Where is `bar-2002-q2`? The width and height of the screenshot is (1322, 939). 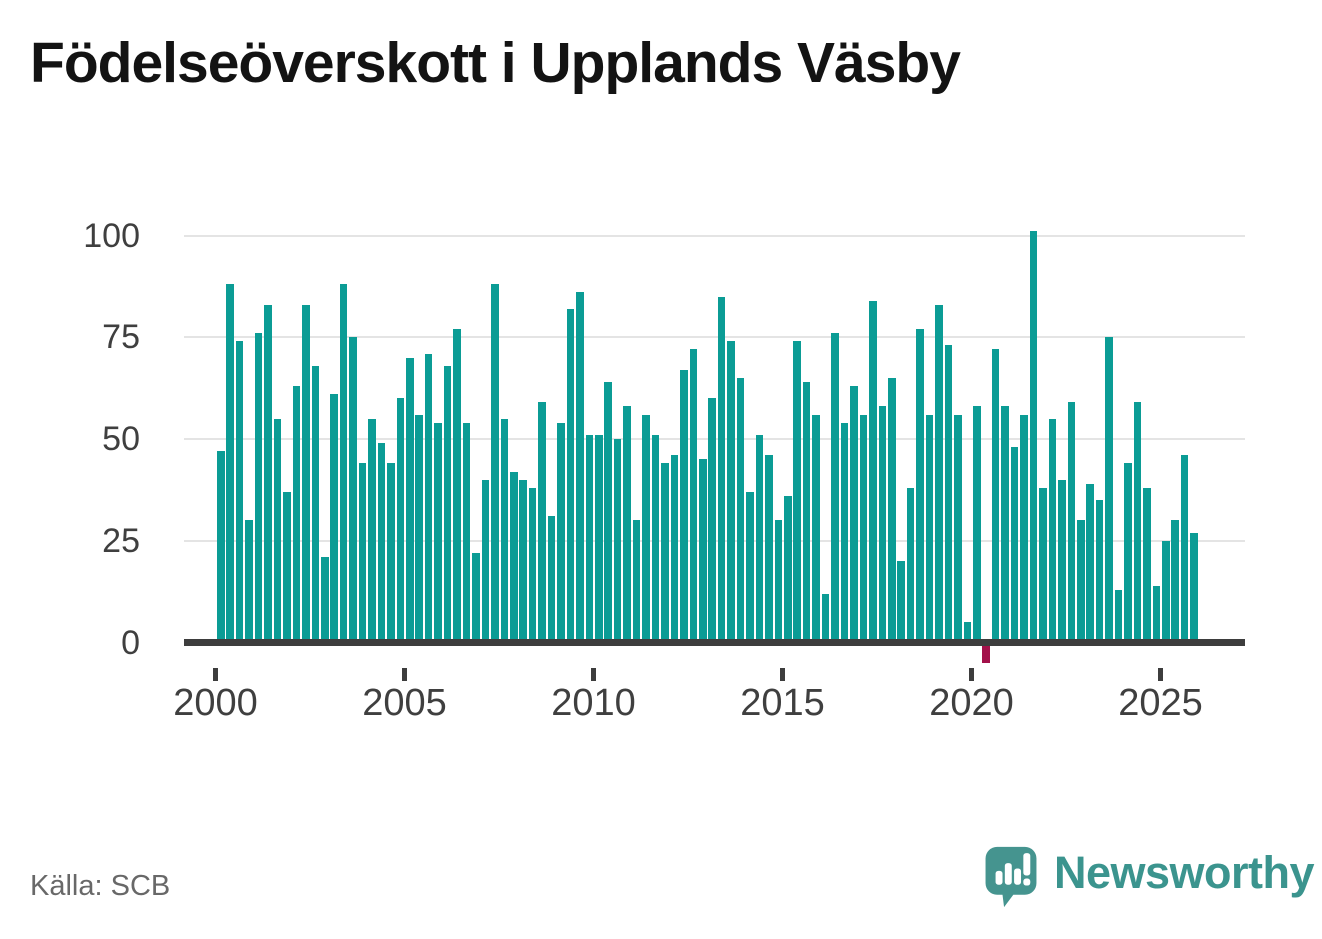
bar-2002-q2 is located at coordinates (306, 473).